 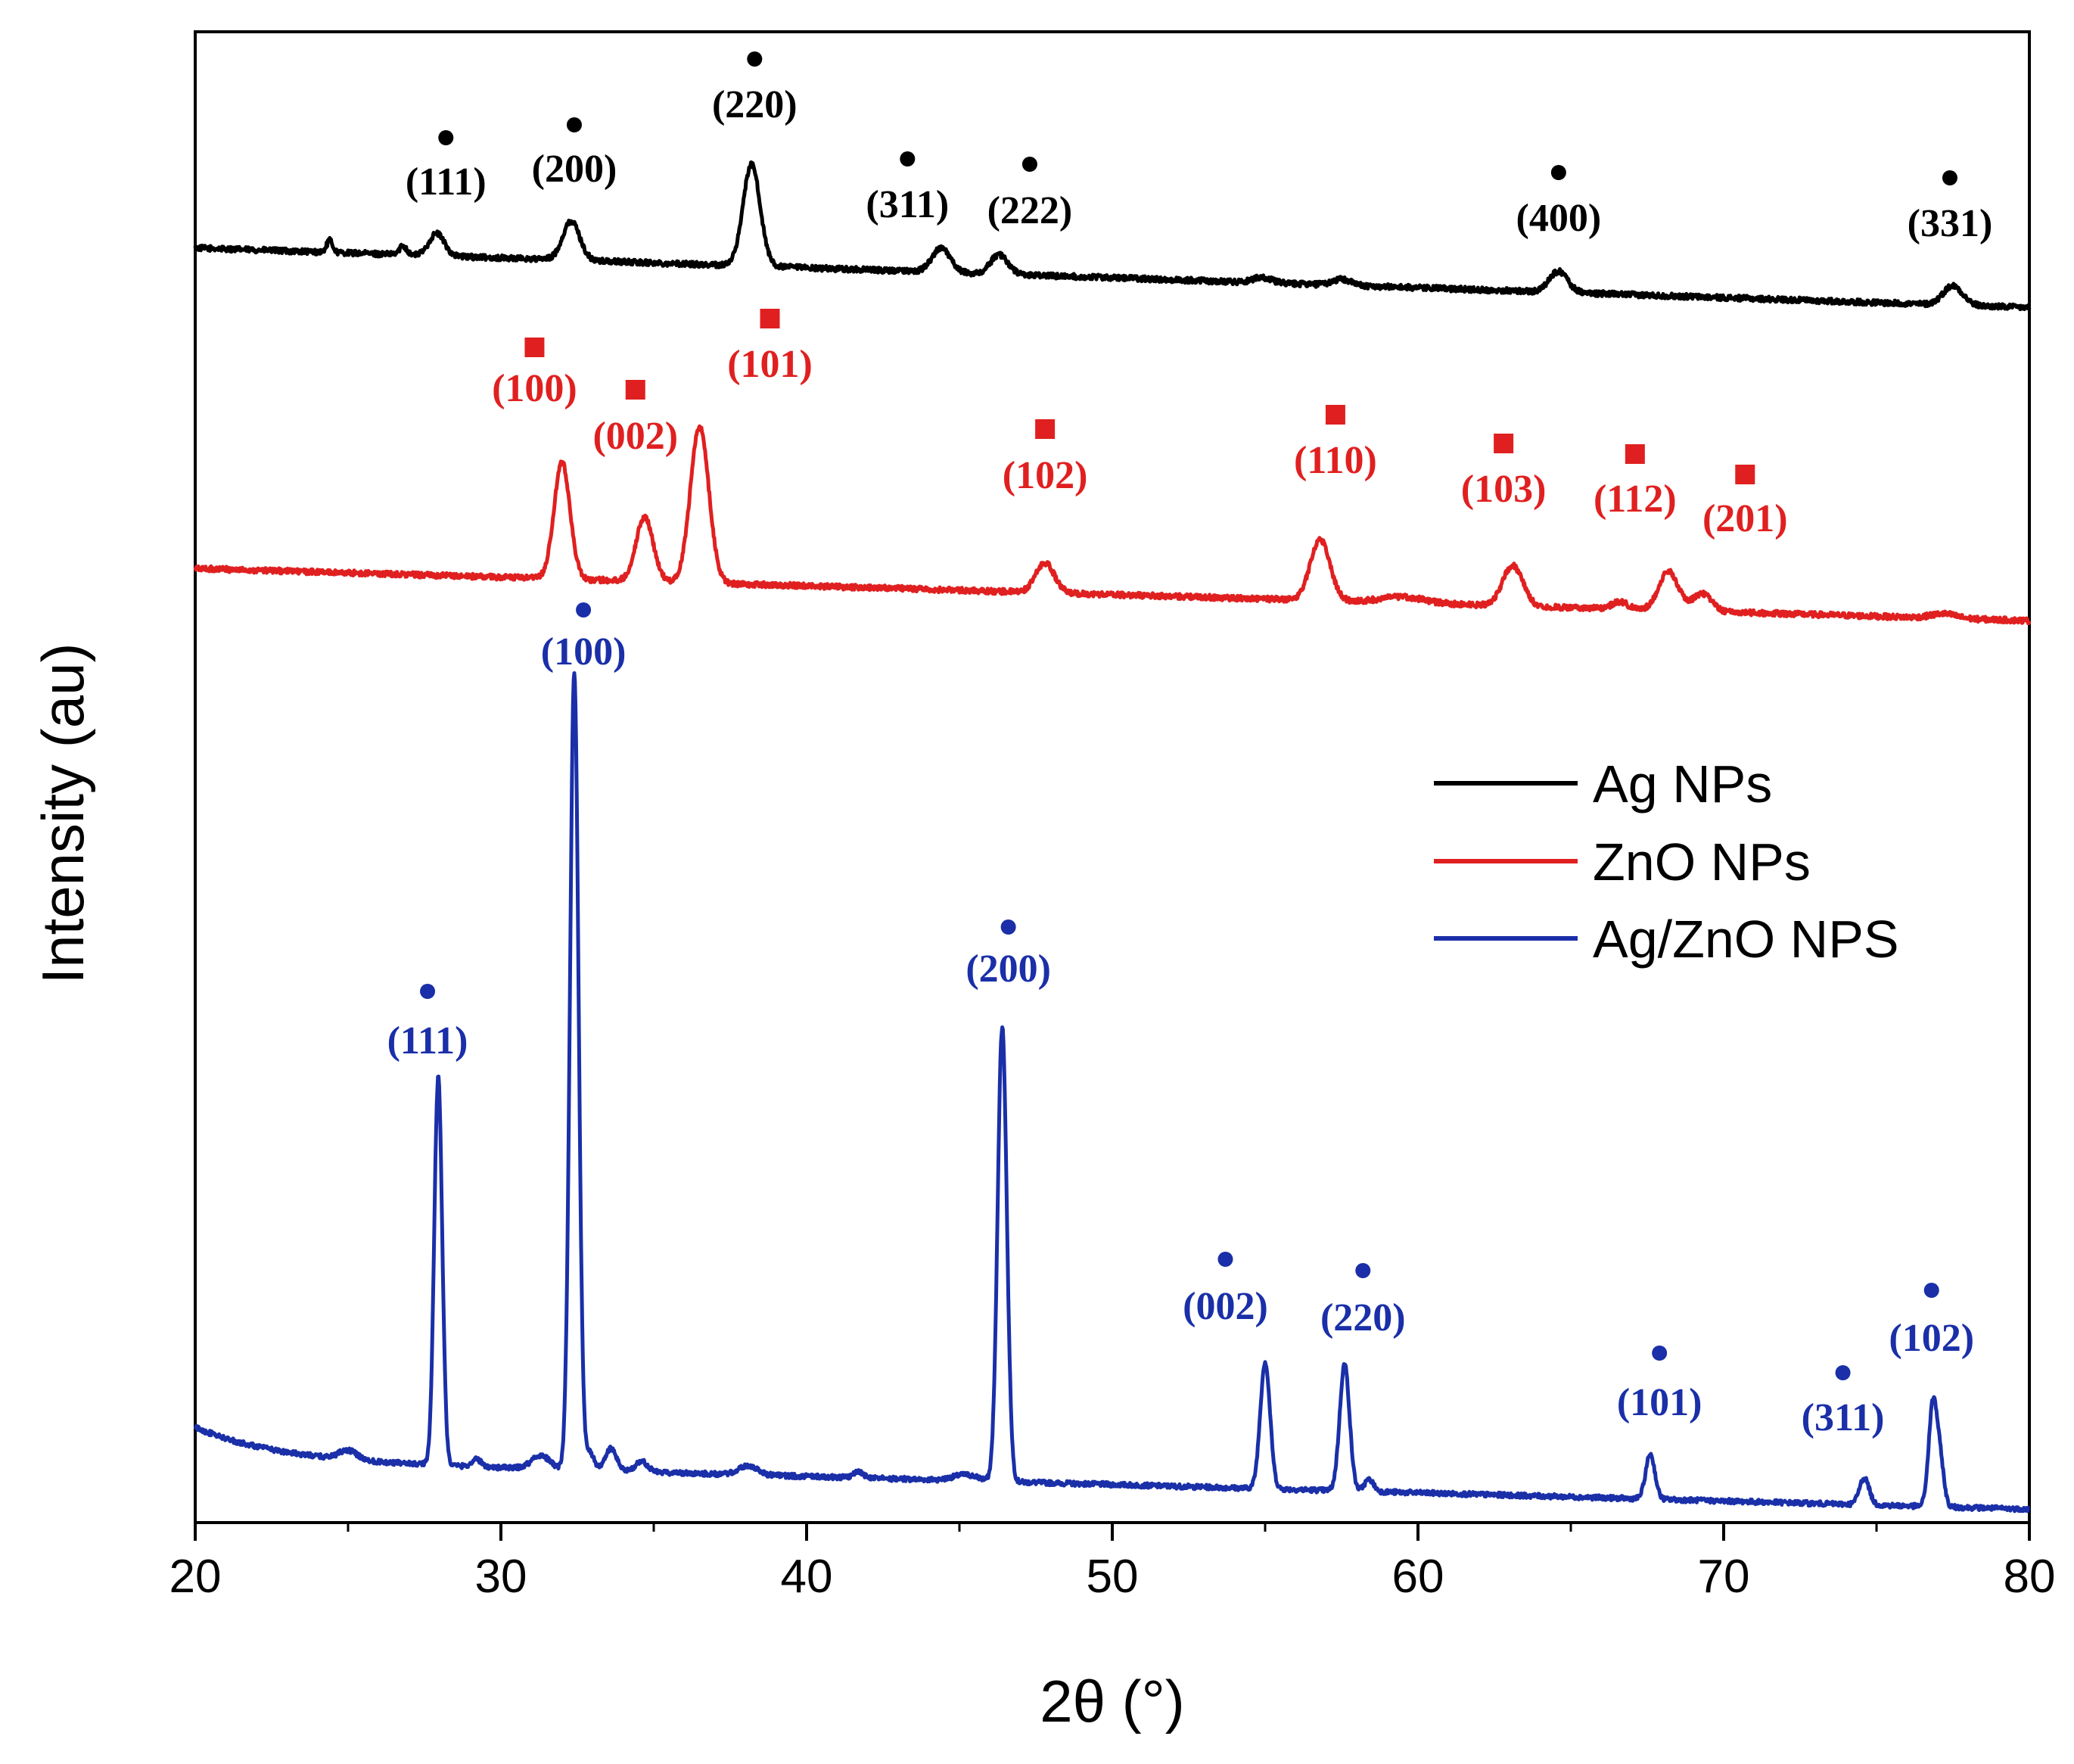 What do you see at coordinates (1682, 784) in the screenshot?
I see `legend-label-ag: Ag NPs` at bounding box center [1682, 784].